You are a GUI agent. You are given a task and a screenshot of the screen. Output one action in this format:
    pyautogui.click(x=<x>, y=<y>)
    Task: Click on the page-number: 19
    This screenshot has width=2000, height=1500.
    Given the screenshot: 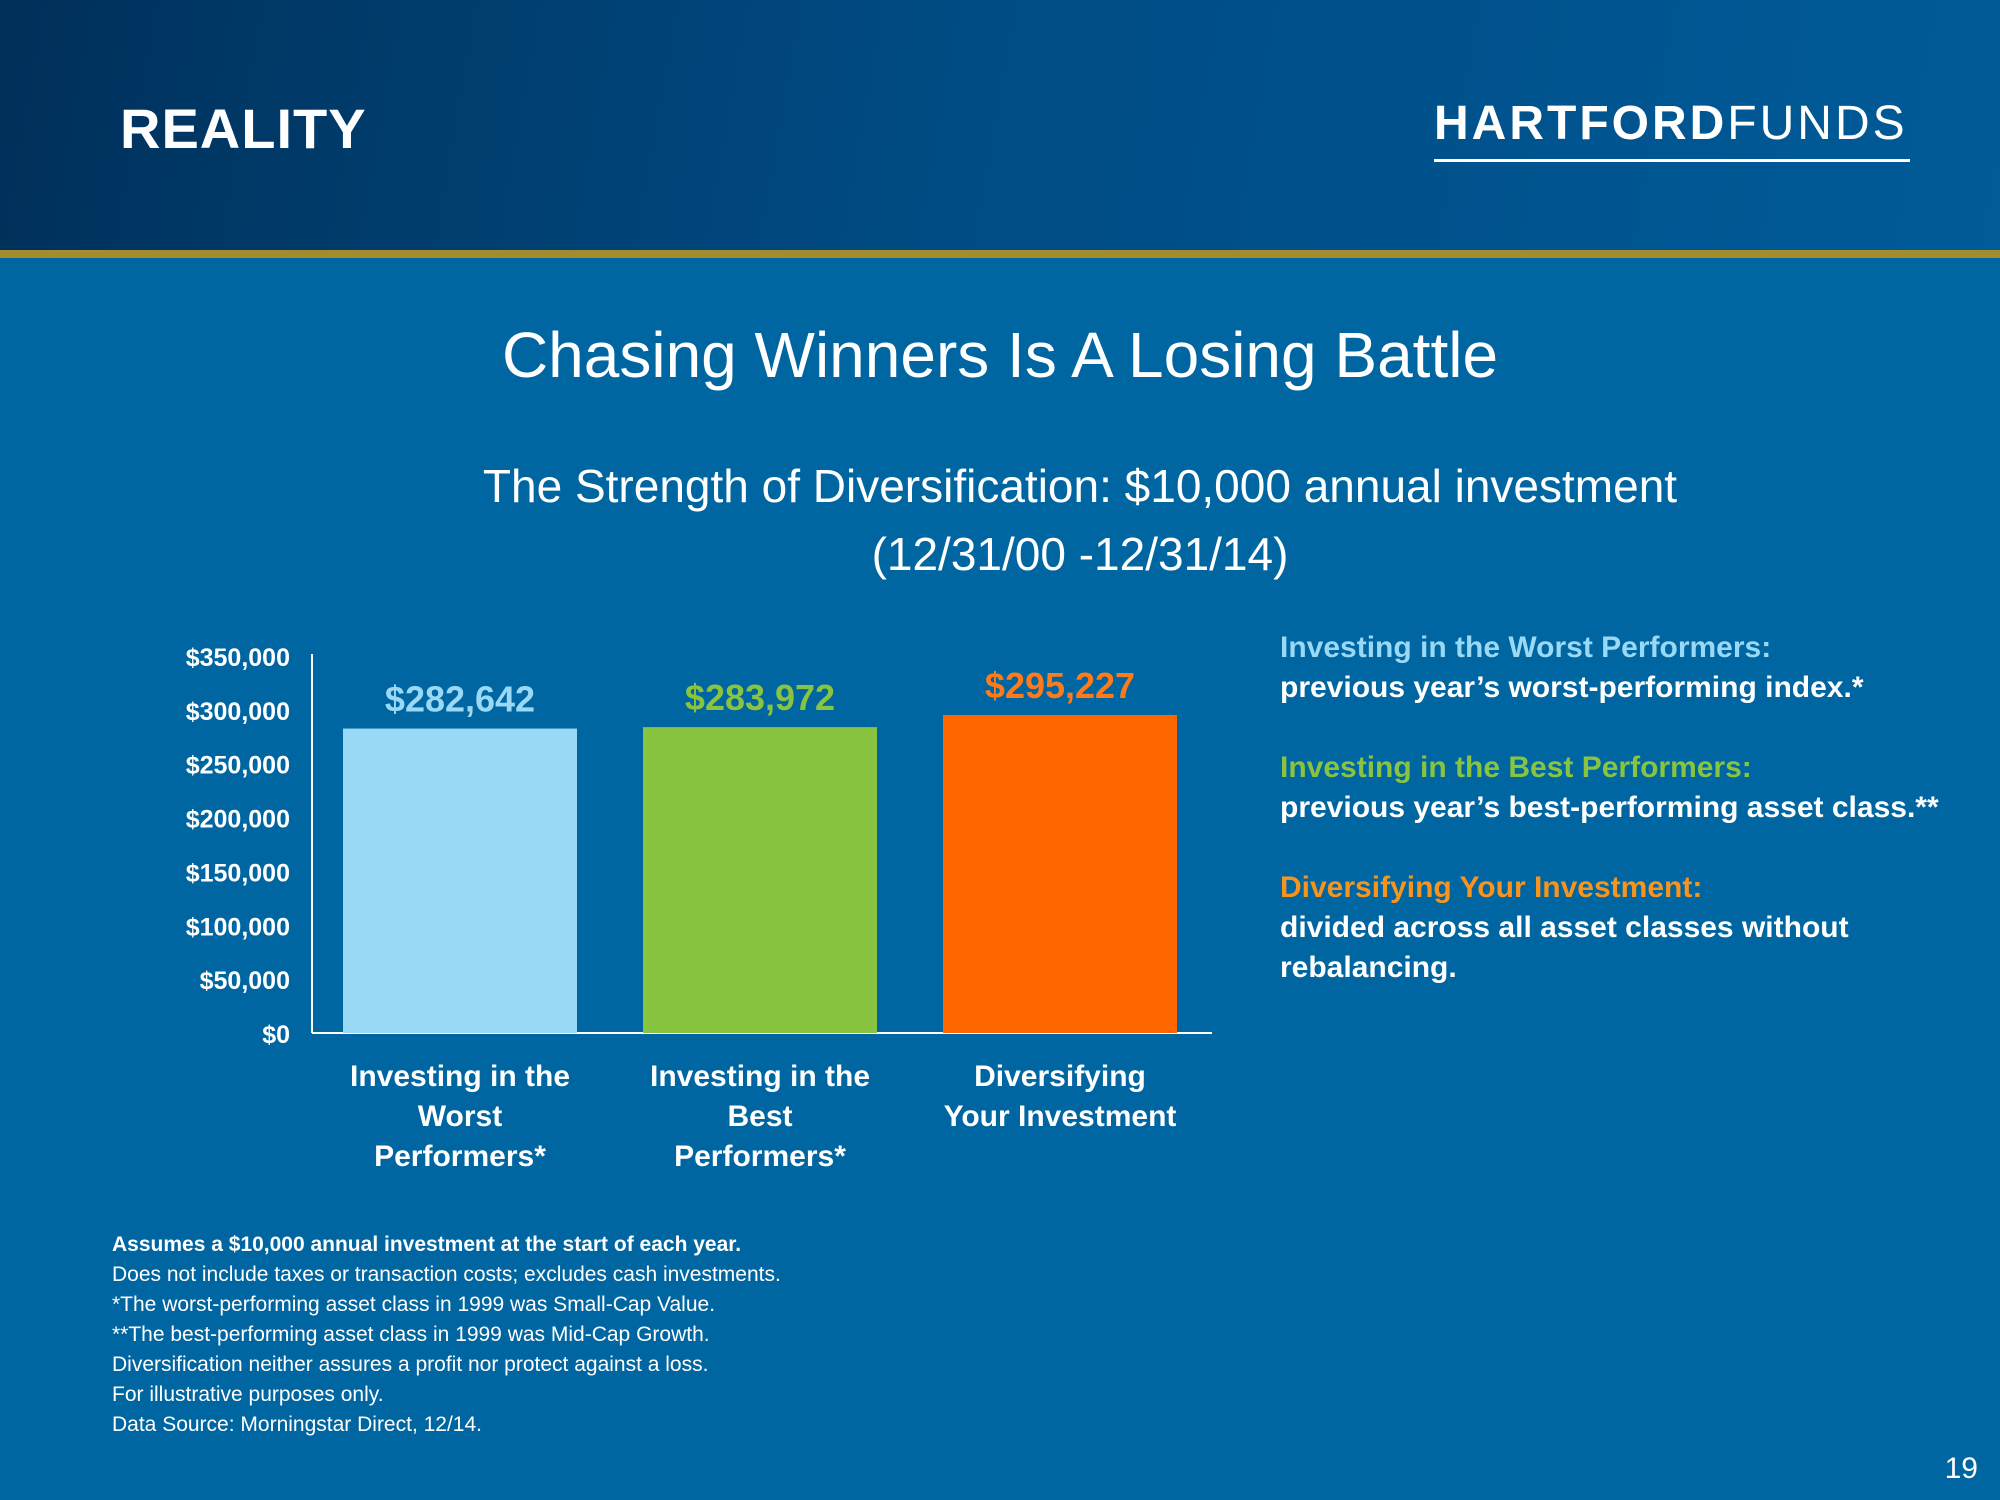 What is the action you would take?
    pyautogui.click(x=1961, y=1468)
    